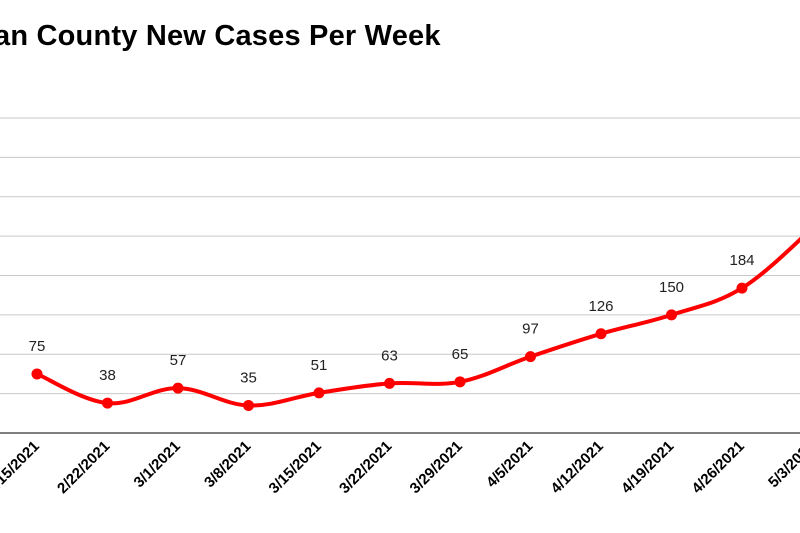 The image size is (800, 533). Describe the element at coordinates (220, 36) in the screenshot. I see `chart-title: an County New Cases Per Week` at that location.